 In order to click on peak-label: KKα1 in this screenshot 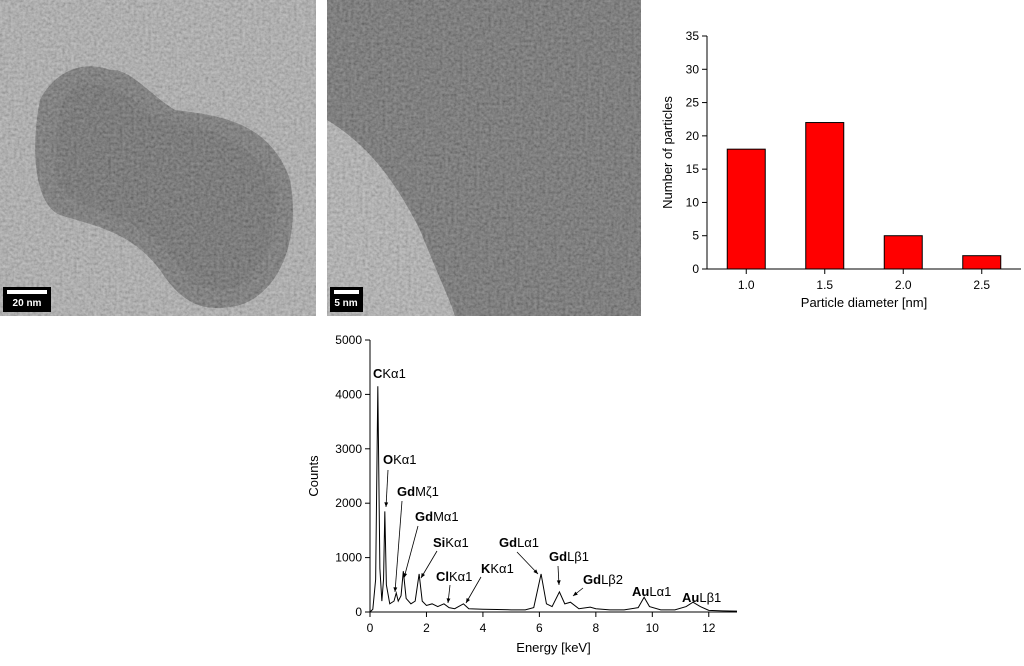, I will do `click(497, 568)`.